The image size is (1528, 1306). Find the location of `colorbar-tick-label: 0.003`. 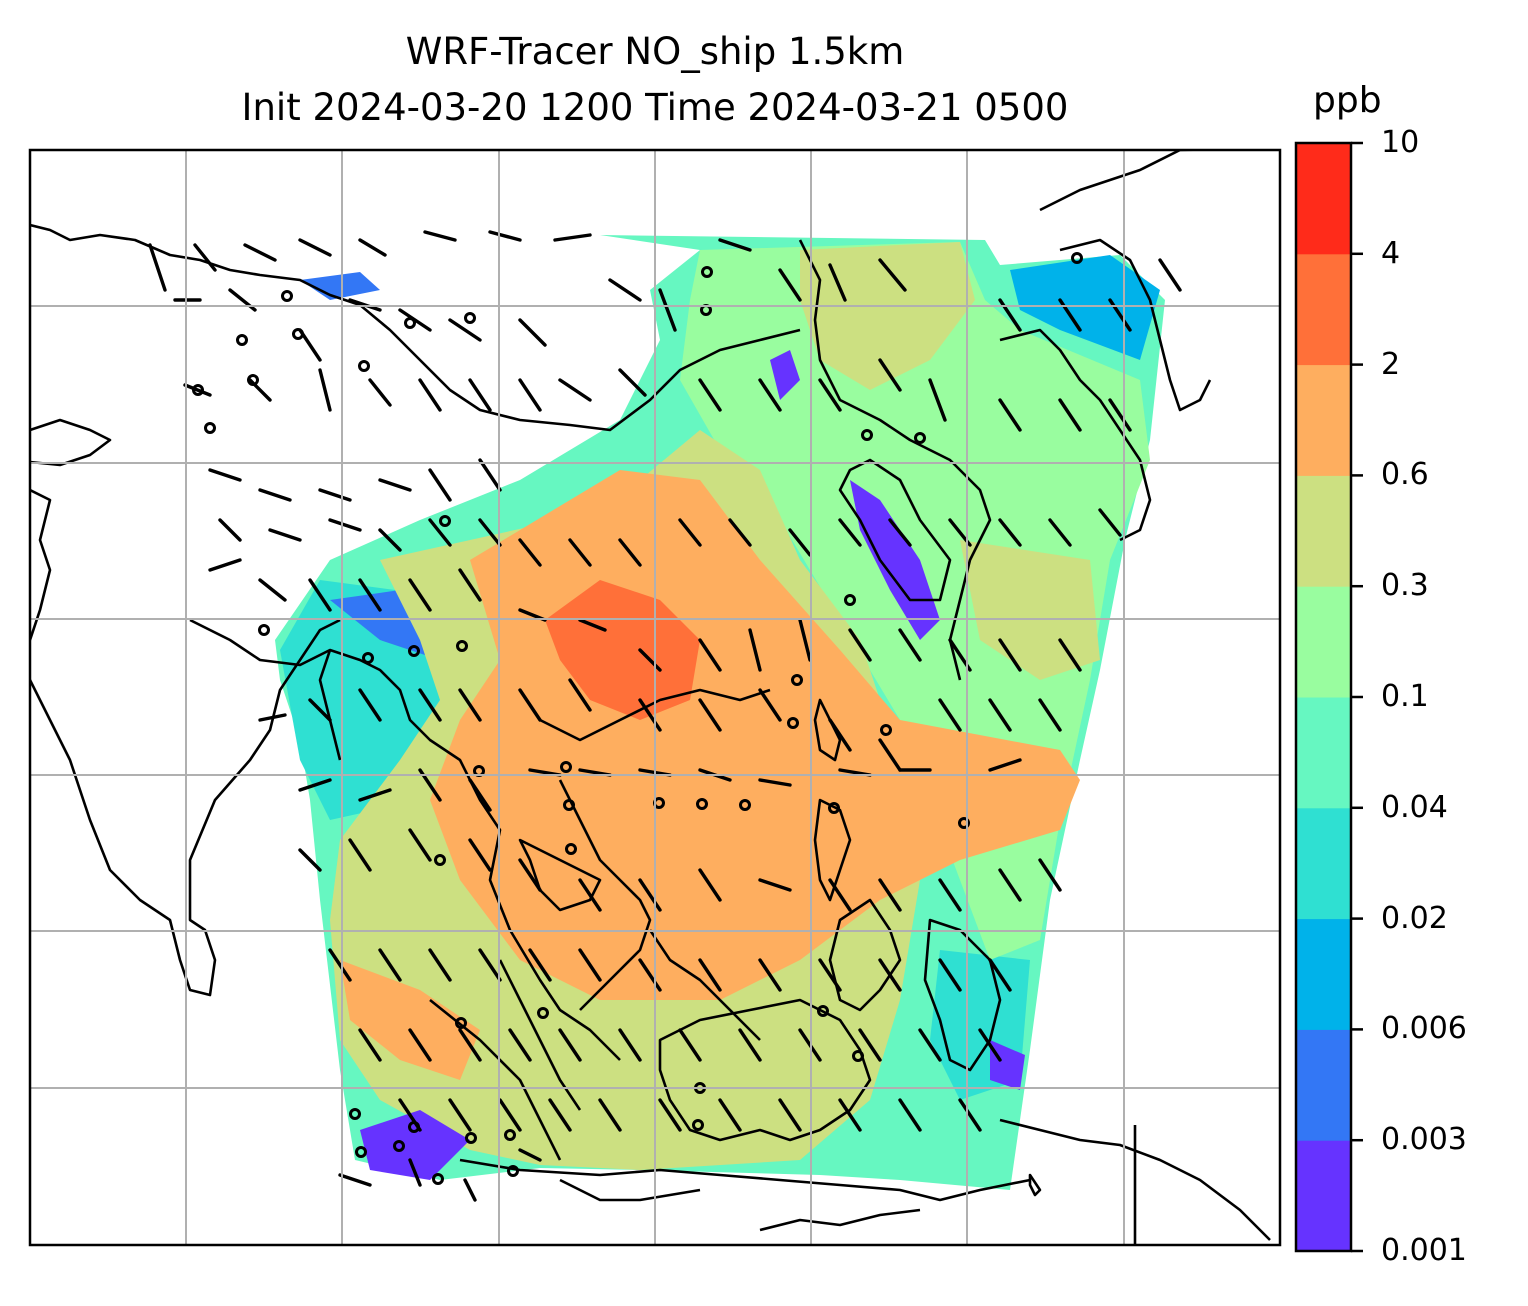

colorbar-tick-label: 0.003 is located at coordinates (1424, 1140).